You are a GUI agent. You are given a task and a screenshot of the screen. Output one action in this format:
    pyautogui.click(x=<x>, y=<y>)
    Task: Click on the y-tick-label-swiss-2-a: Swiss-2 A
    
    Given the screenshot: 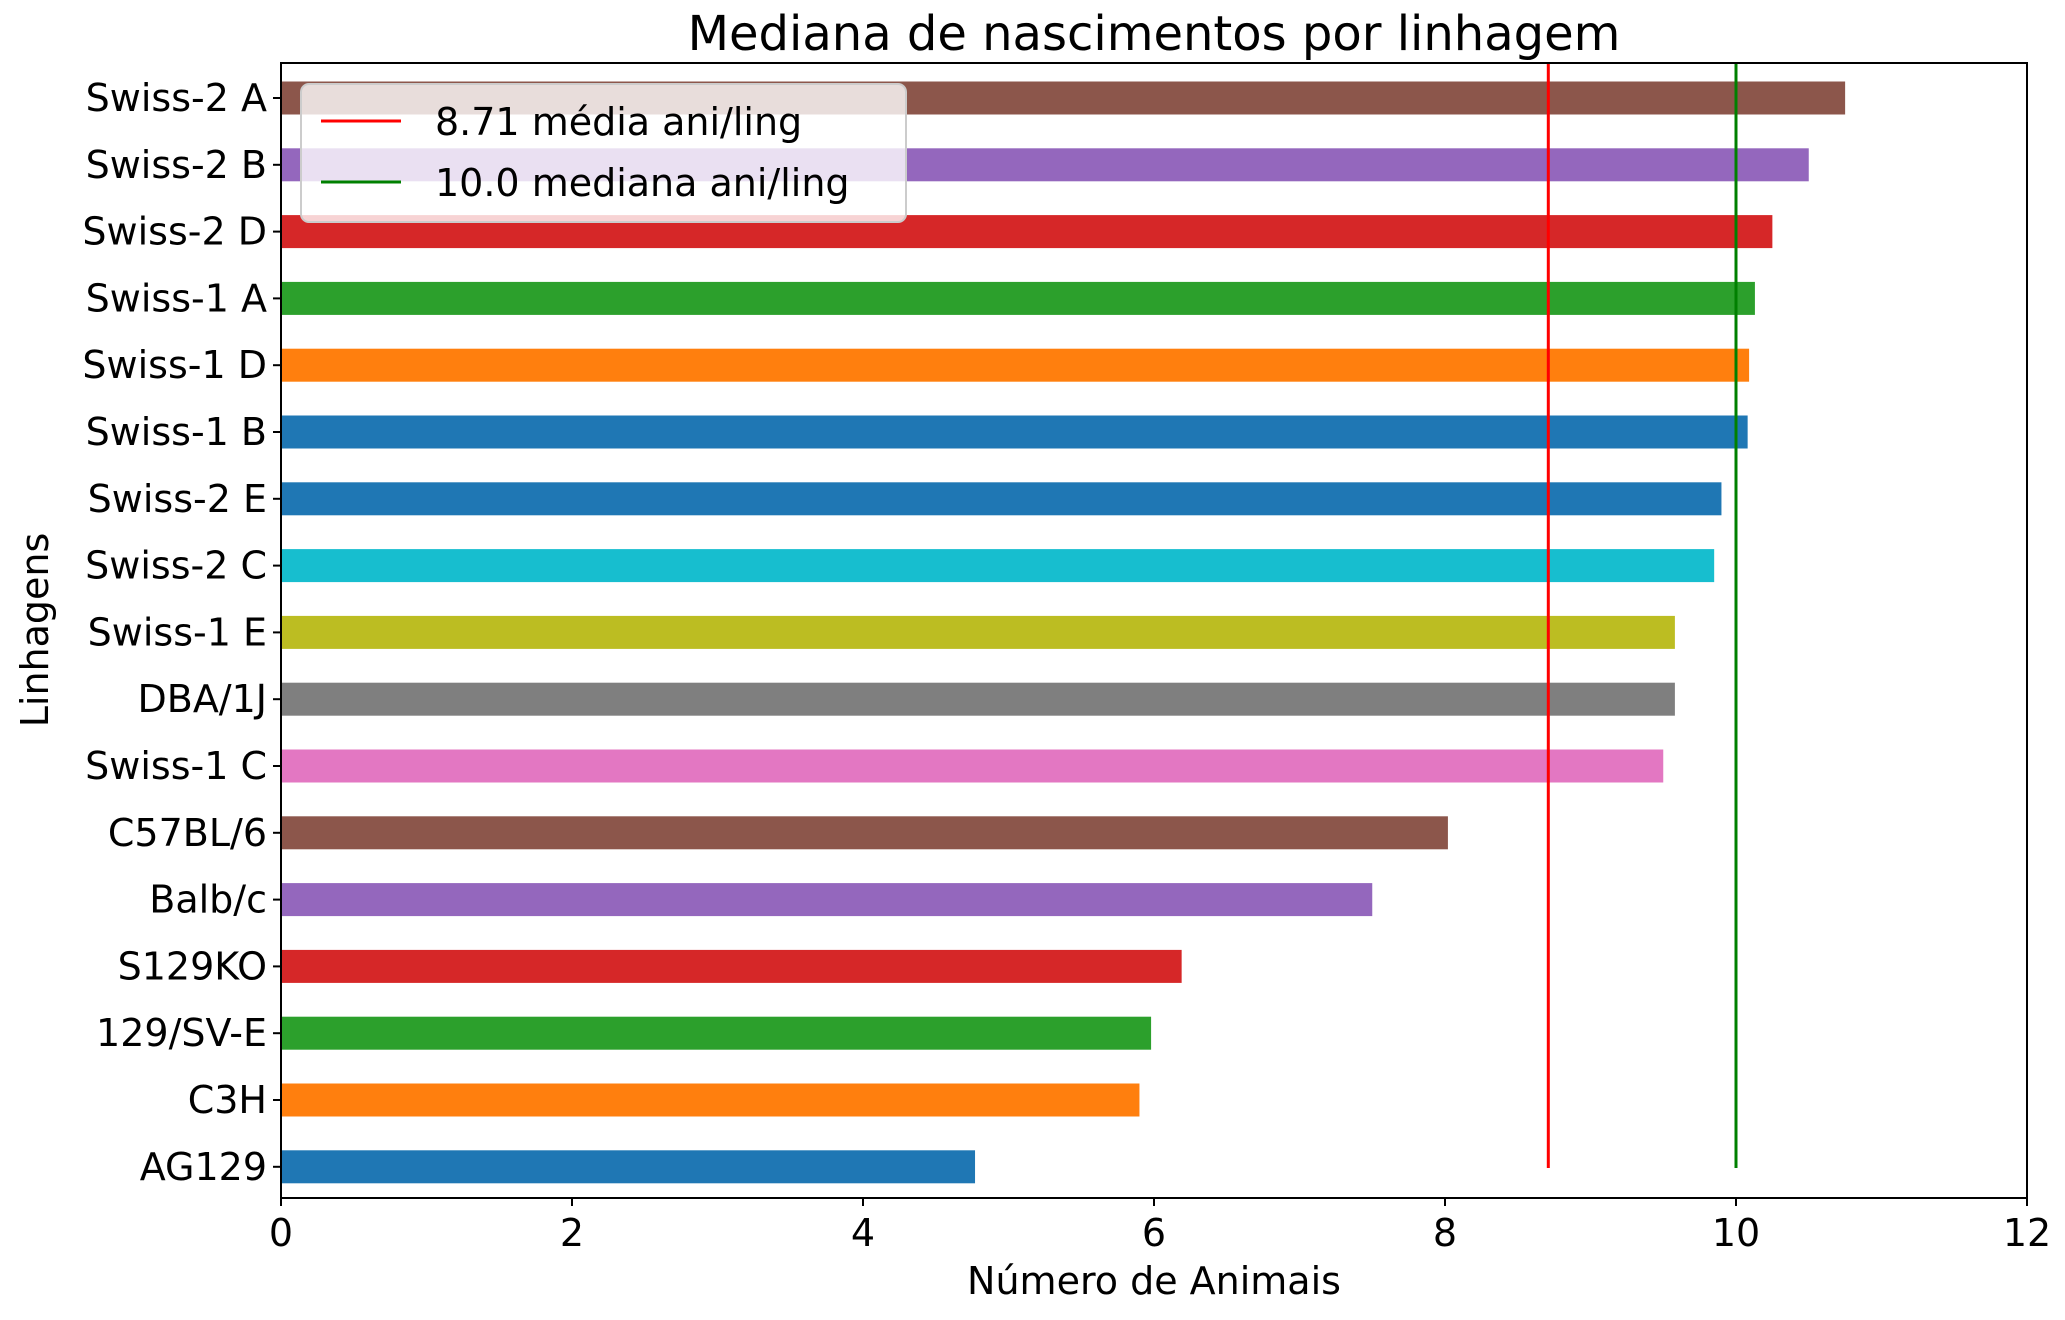 What is the action you would take?
    pyautogui.click(x=176, y=98)
    